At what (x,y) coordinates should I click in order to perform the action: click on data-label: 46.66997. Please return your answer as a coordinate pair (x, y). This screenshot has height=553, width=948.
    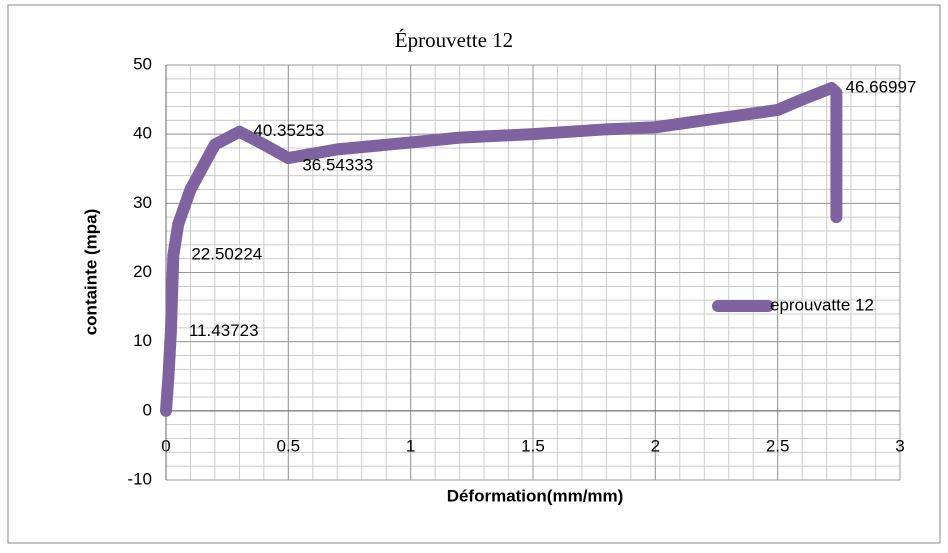
    Looking at the image, I should click on (880, 87).